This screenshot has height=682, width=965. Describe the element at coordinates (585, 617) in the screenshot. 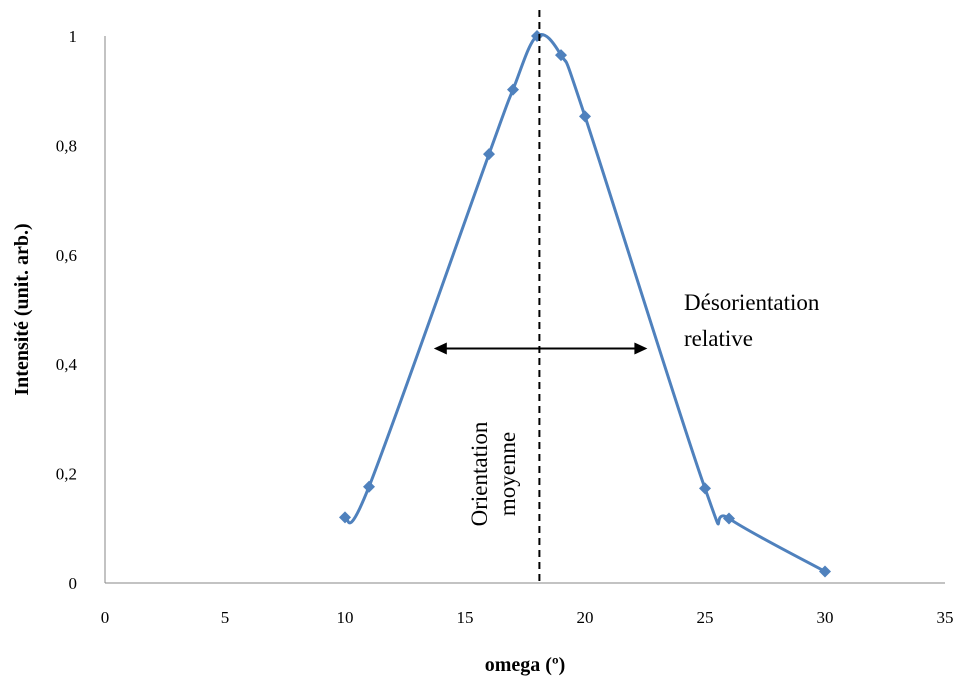

I see `x-tick-label: 20` at that location.